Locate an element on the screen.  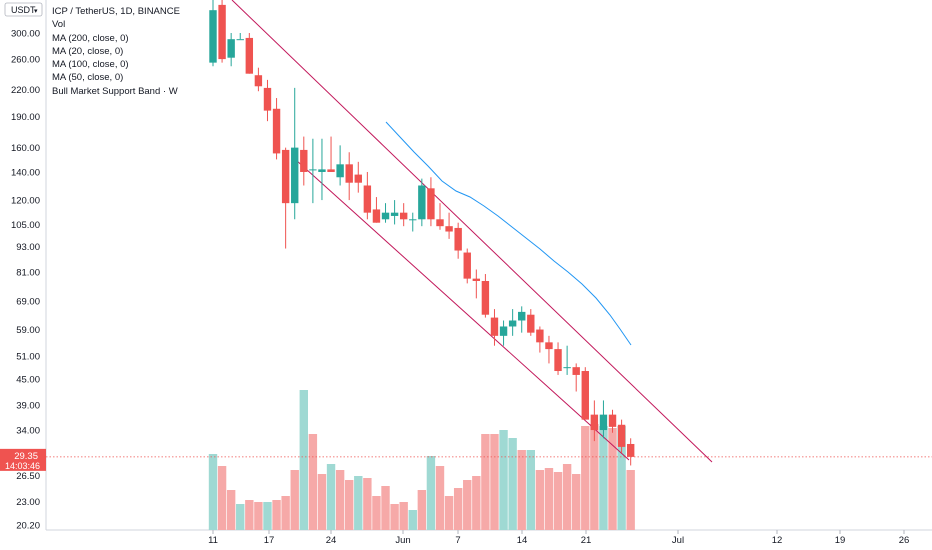
y-tick-label: 39.00 is located at coordinates (28, 406).